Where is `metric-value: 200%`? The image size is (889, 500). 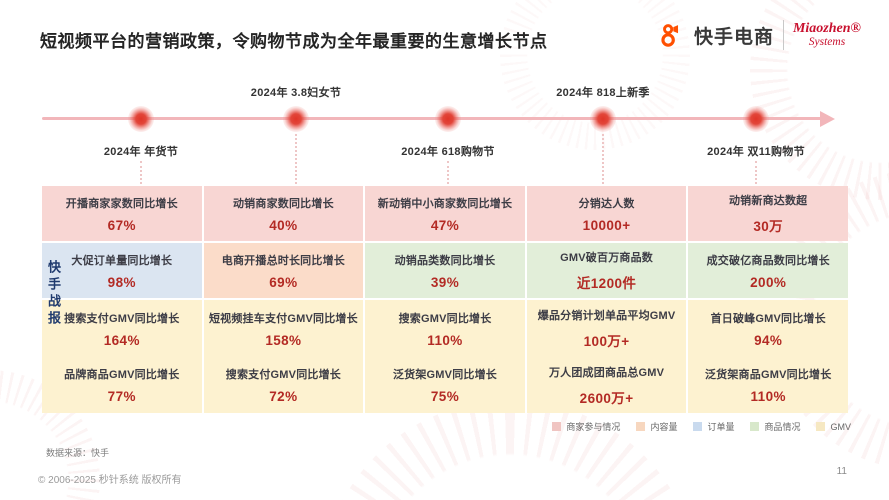
metric-value: 200% is located at coordinates (768, 282).